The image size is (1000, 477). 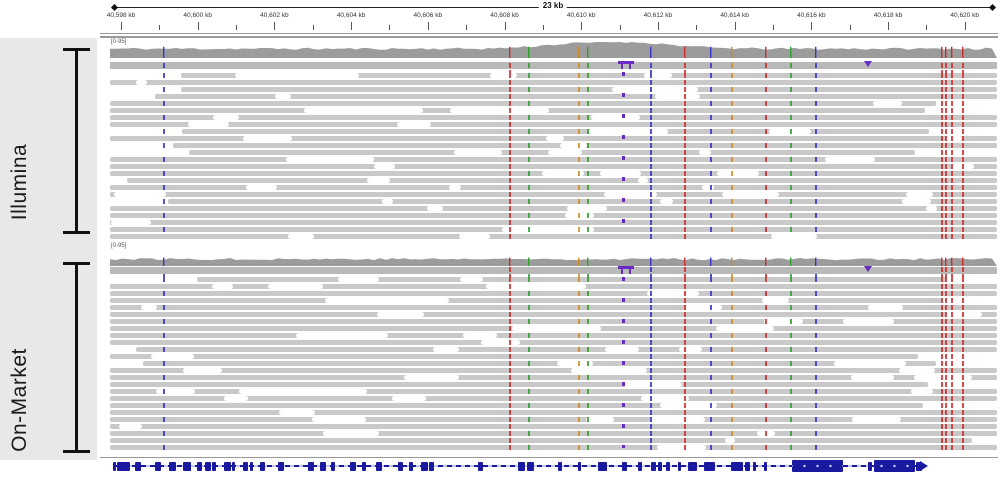 I want to click on group-label-illumina: Illumina, so click(x=19, y=182).